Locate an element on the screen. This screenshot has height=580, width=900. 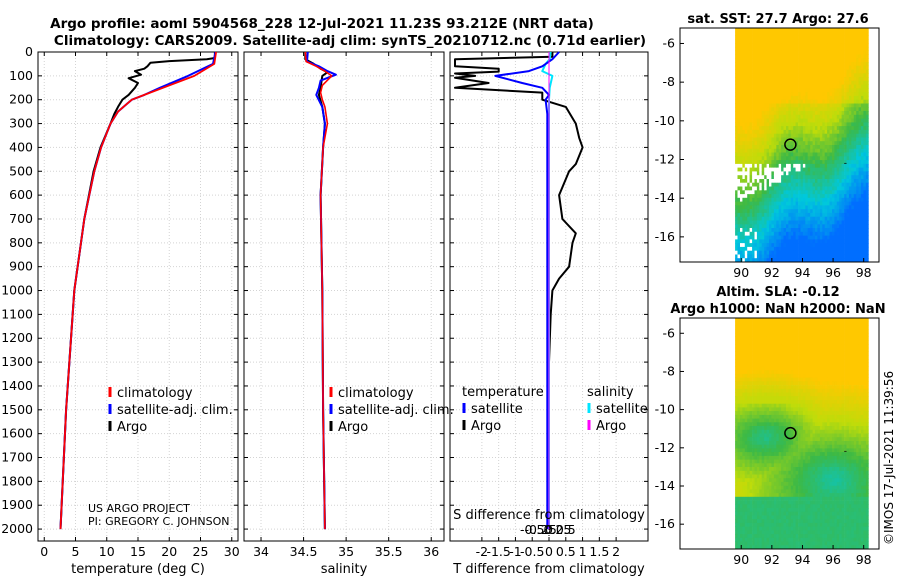
y-tick-label: 500 is located at coordinates (21, 170).